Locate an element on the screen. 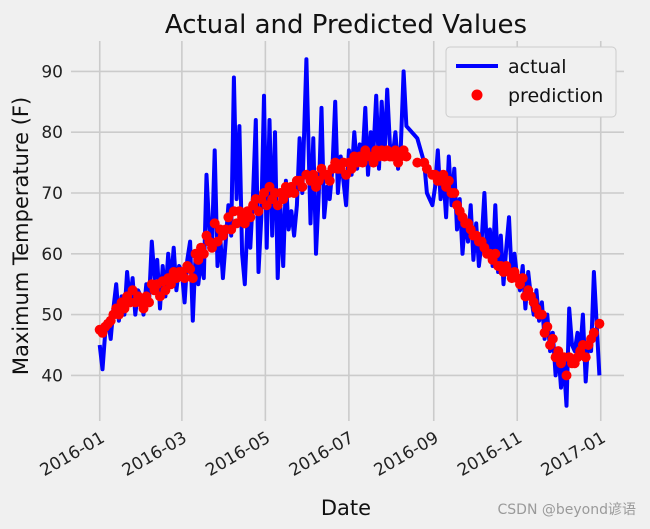  legend-marker-prediction is located at coordinates (477, 95).